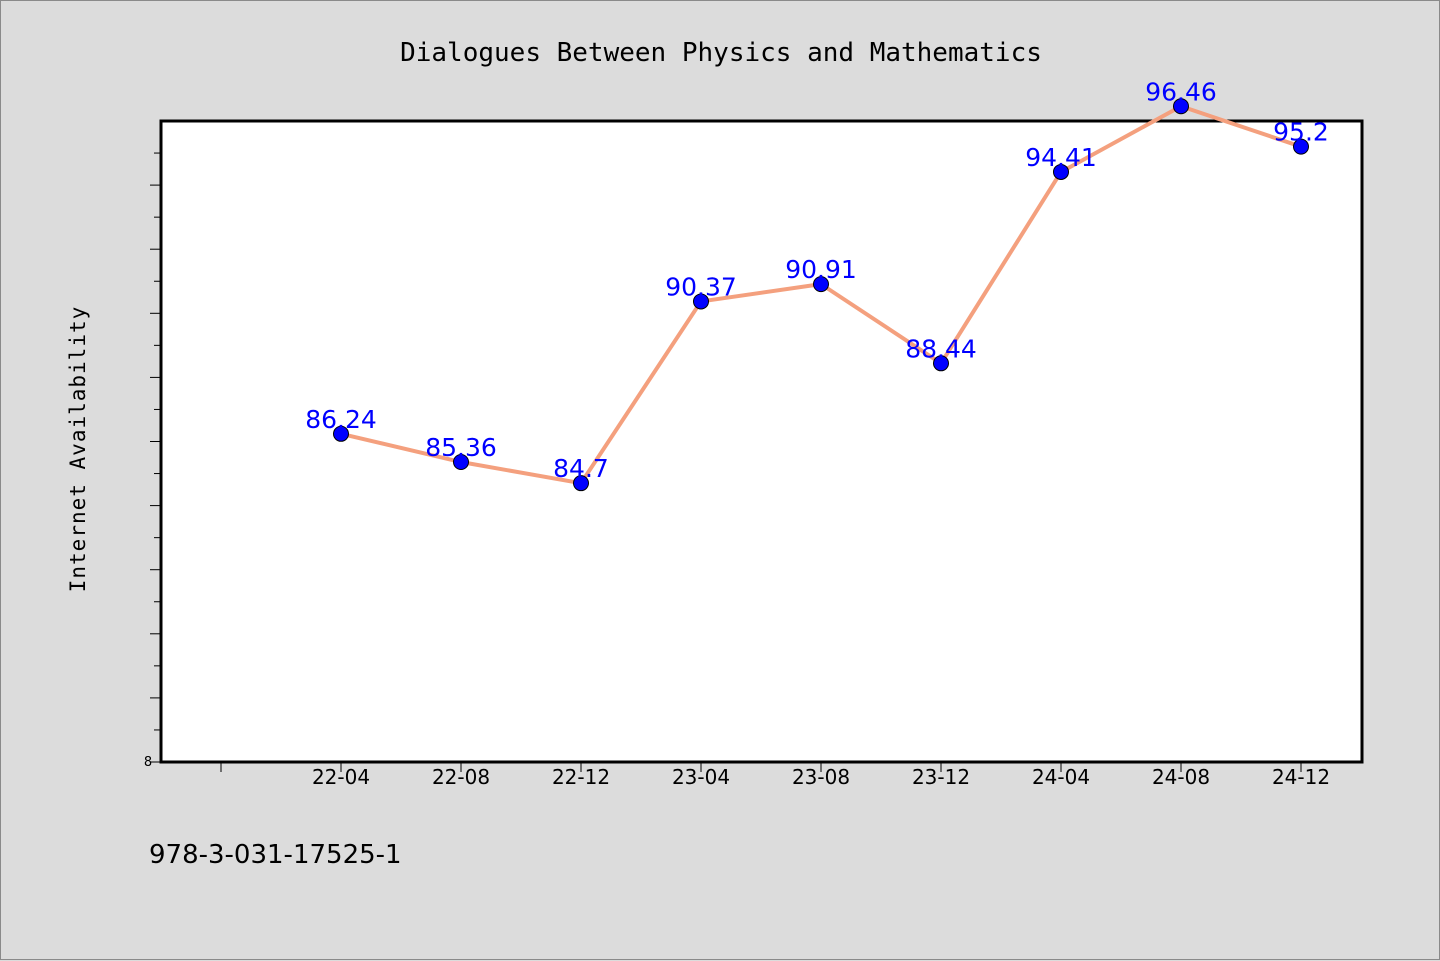 The height and width of the screenshot is (961, 1440). I want to click on data-label: 94.41, so click(1061, 157).